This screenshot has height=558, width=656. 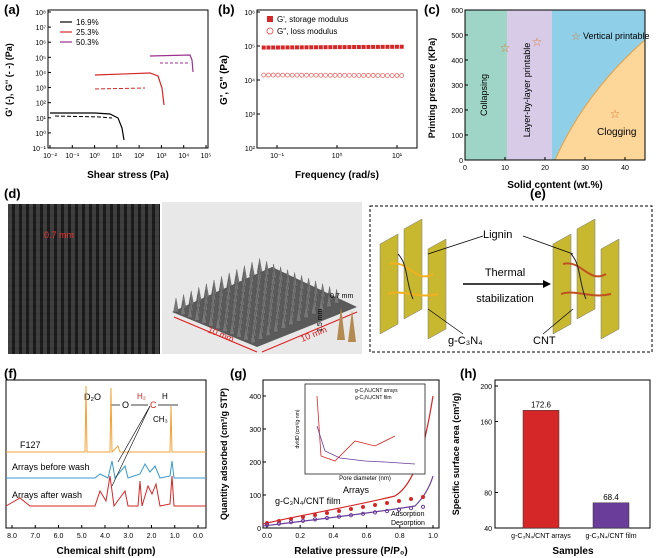 What do you see at coordinates (342, 296) in the screenshot?
I see `d-dim-width: 0.7 mm` at bounding box center [342, 296].